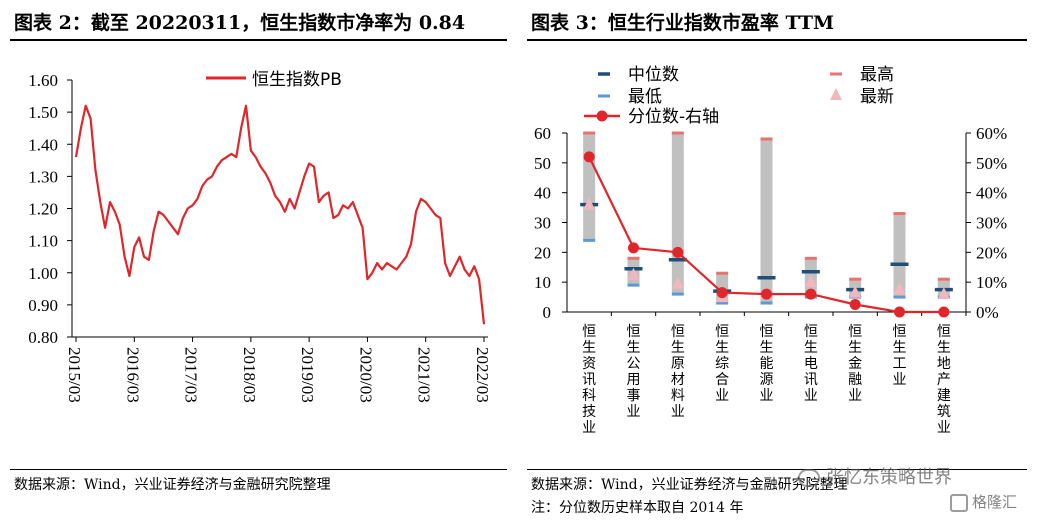  What do you see at coordinates (855, 364) in the screenshot?
I see `category-label: 恒生金融业` at bounding box center [855, 364].